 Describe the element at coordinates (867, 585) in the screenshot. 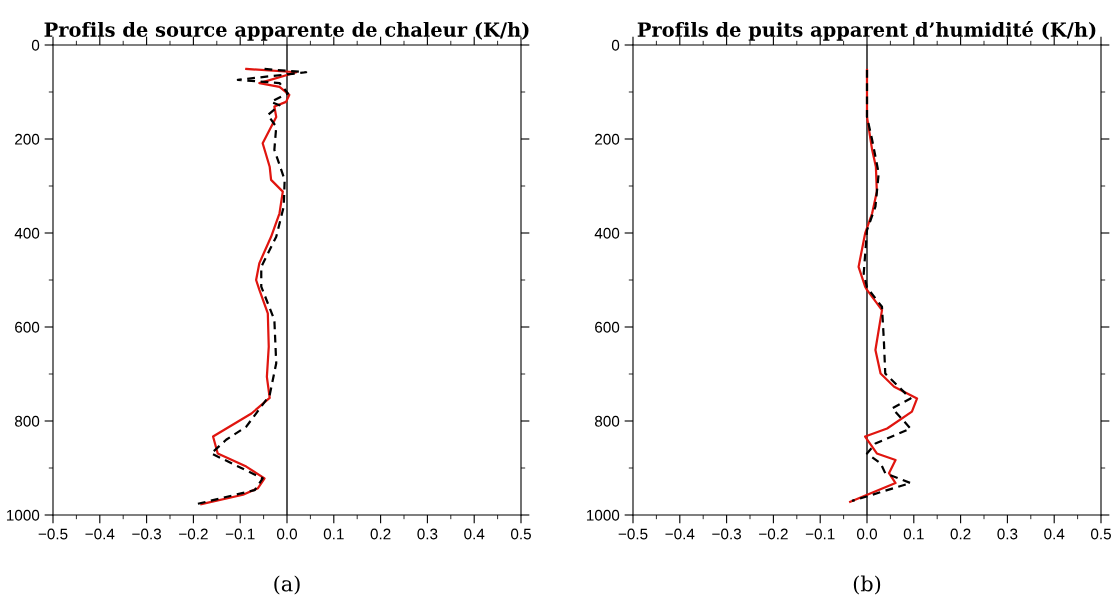

I see `text: (b)` at that location.